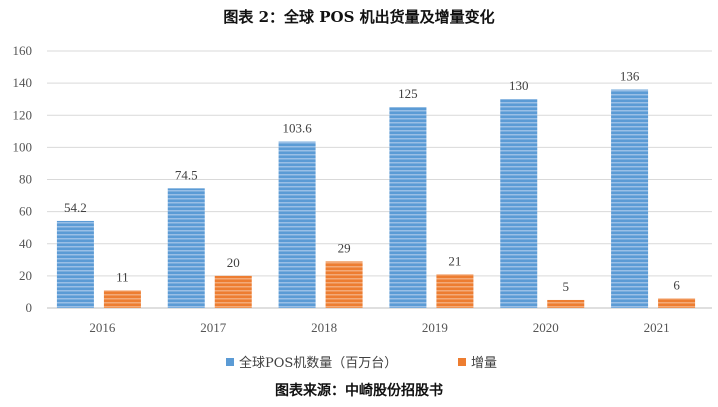  I want to click on y-tick-label: 80, so click(25, 179).